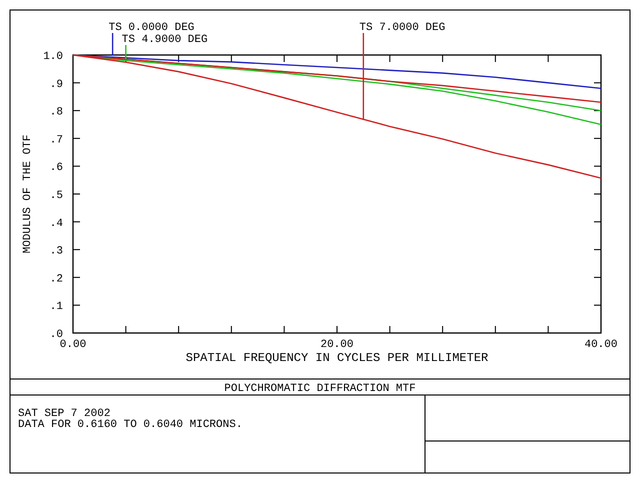  Describe the element at coordinates (56, 252) in the screenshot. I see `y-tick-label: .3` at that location.